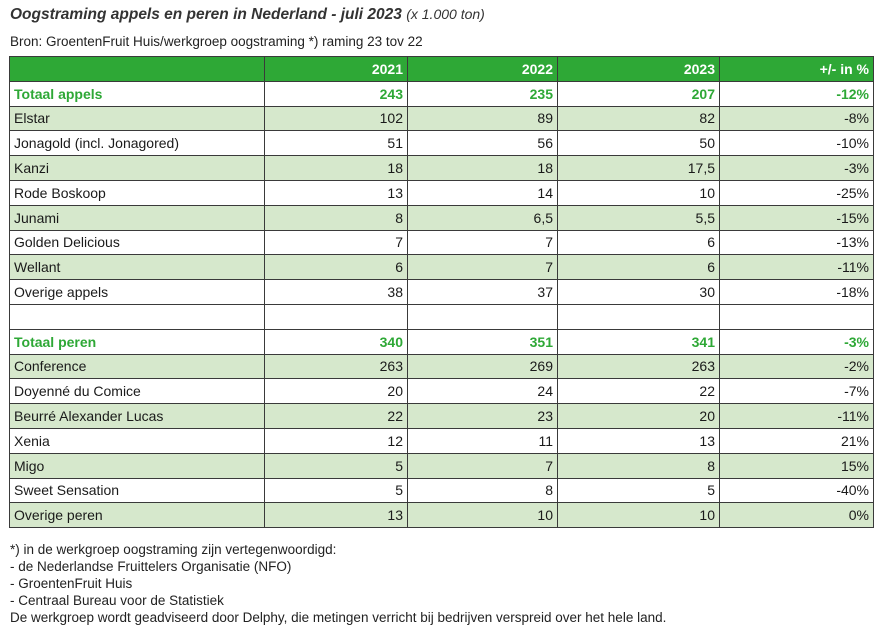 The image size is (878, 630). What do you see at coordinates (796, 143) in the screenshot?
I see `table-cell: -10%` at bounding box center [796, 143].